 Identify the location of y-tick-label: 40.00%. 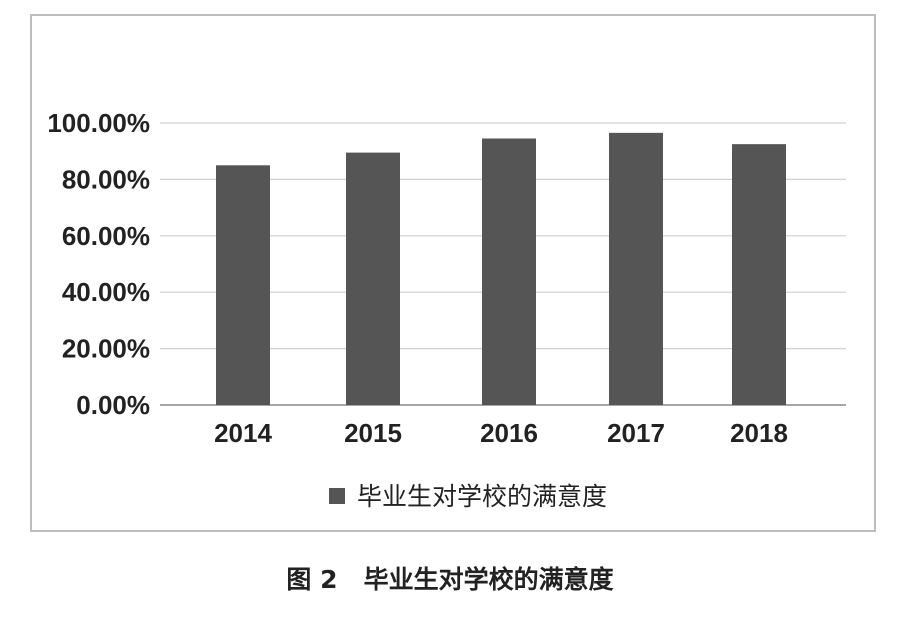
(106, 292).